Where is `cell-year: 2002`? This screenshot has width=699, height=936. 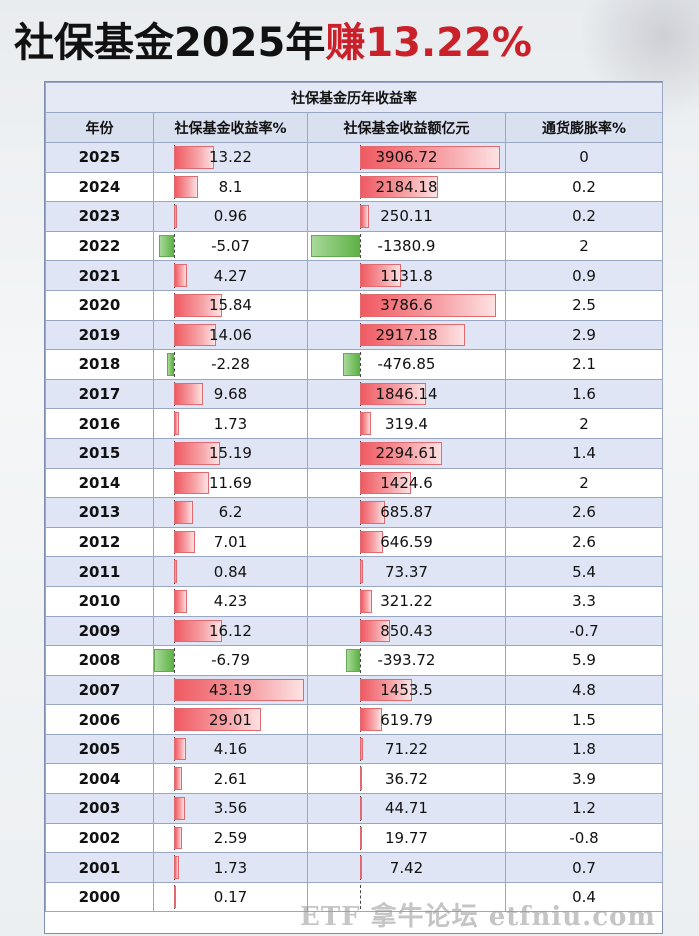 cell-year: 2002 is located at coordinates (99, 838).